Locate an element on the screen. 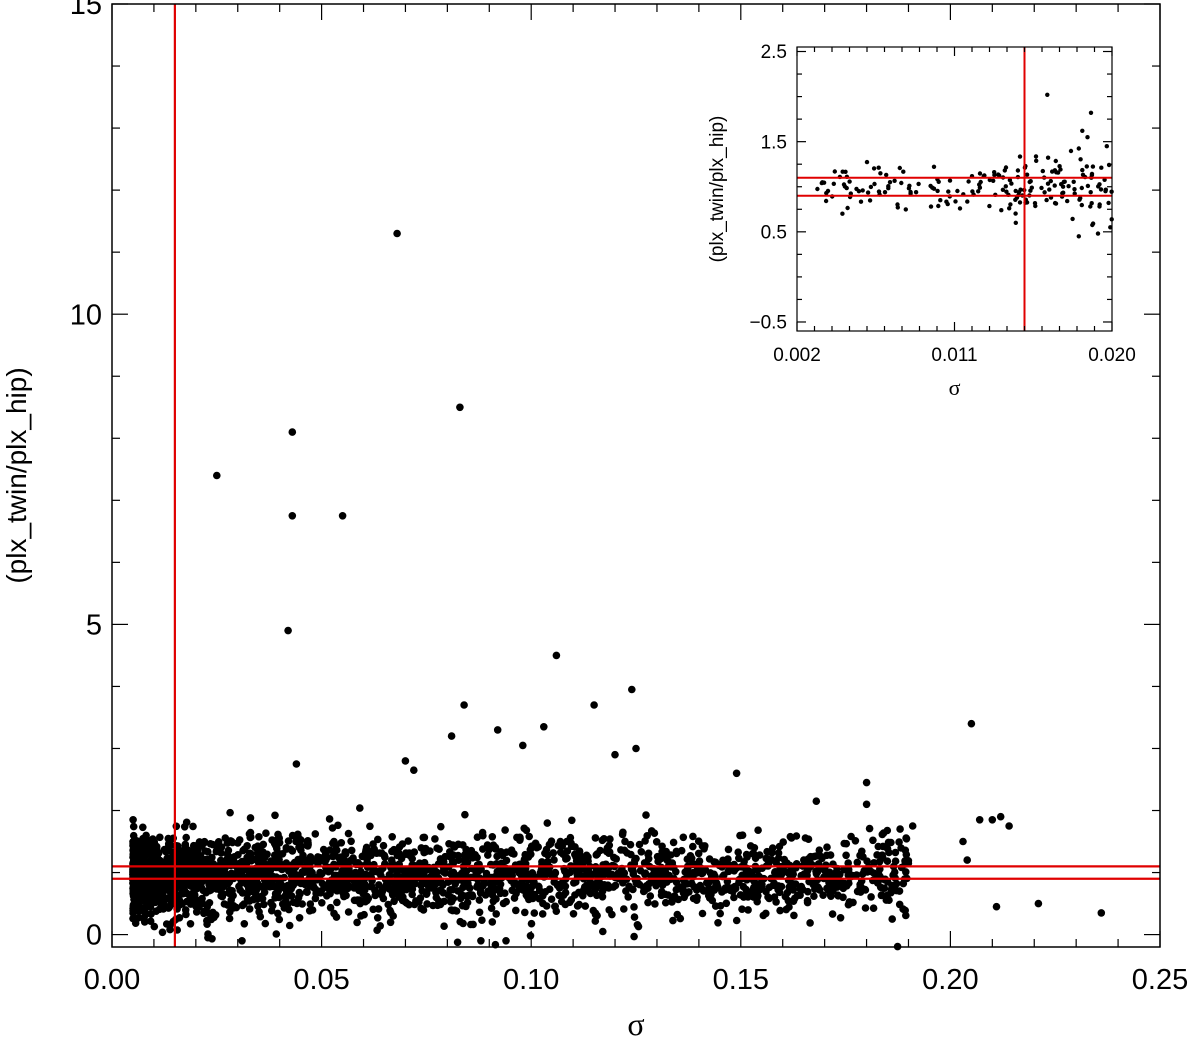 The height and width of the screenshot is (1039, 1200). inset-y-axis-label: (plx_twin/plx_hip) is located at coordinates (717, 189).